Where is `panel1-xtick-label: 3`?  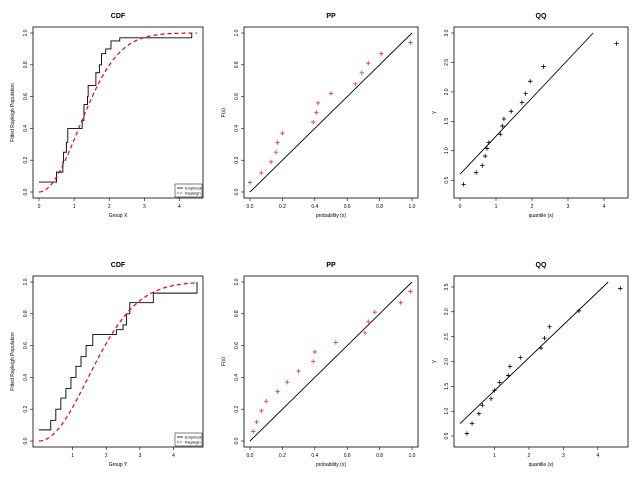 panel1-xtick-label: 3 is located at coordinates (144, 207).